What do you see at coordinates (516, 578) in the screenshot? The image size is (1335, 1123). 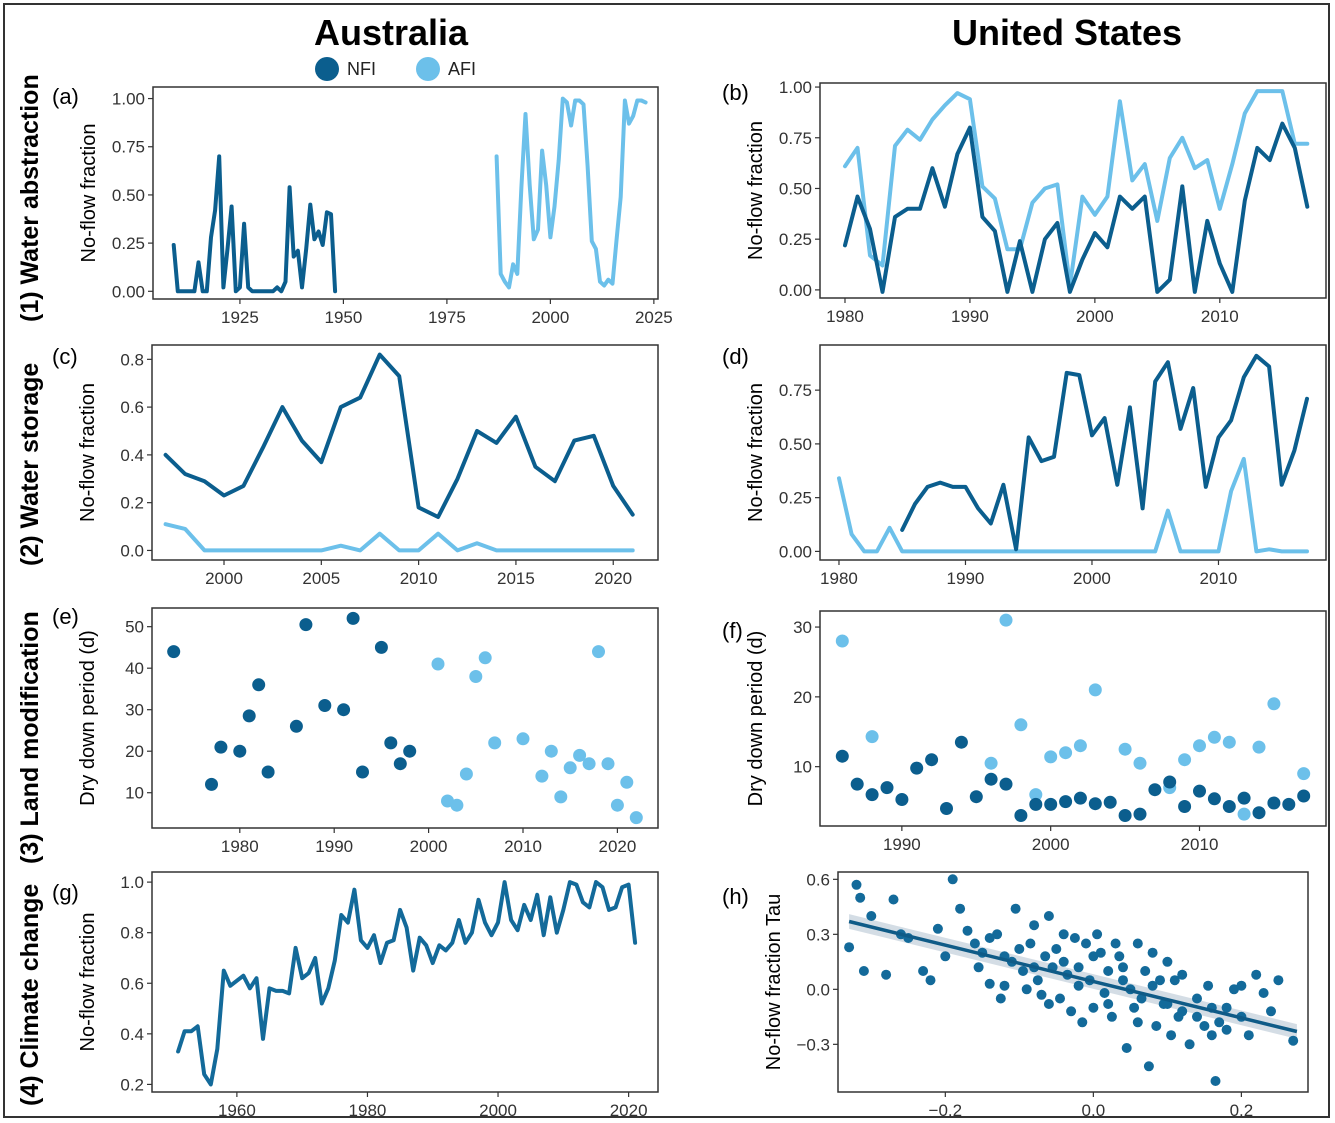 I see `x-tick-label: 2015` at bounding box center [516, 578].